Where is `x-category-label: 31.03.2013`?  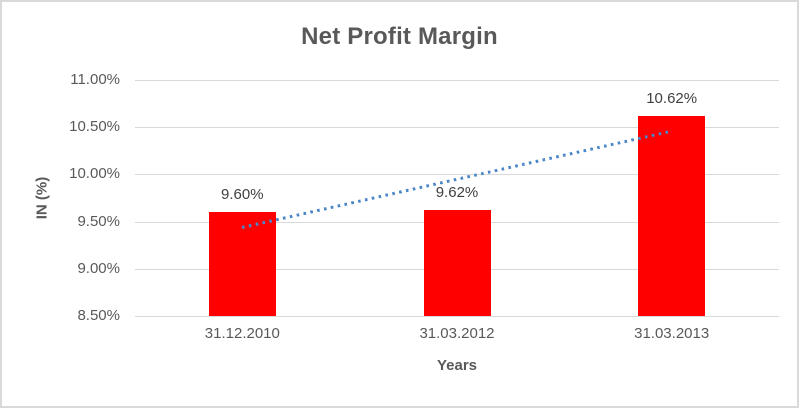 x-category-label: 31.03.2013 is located at coordinates (672, 333).